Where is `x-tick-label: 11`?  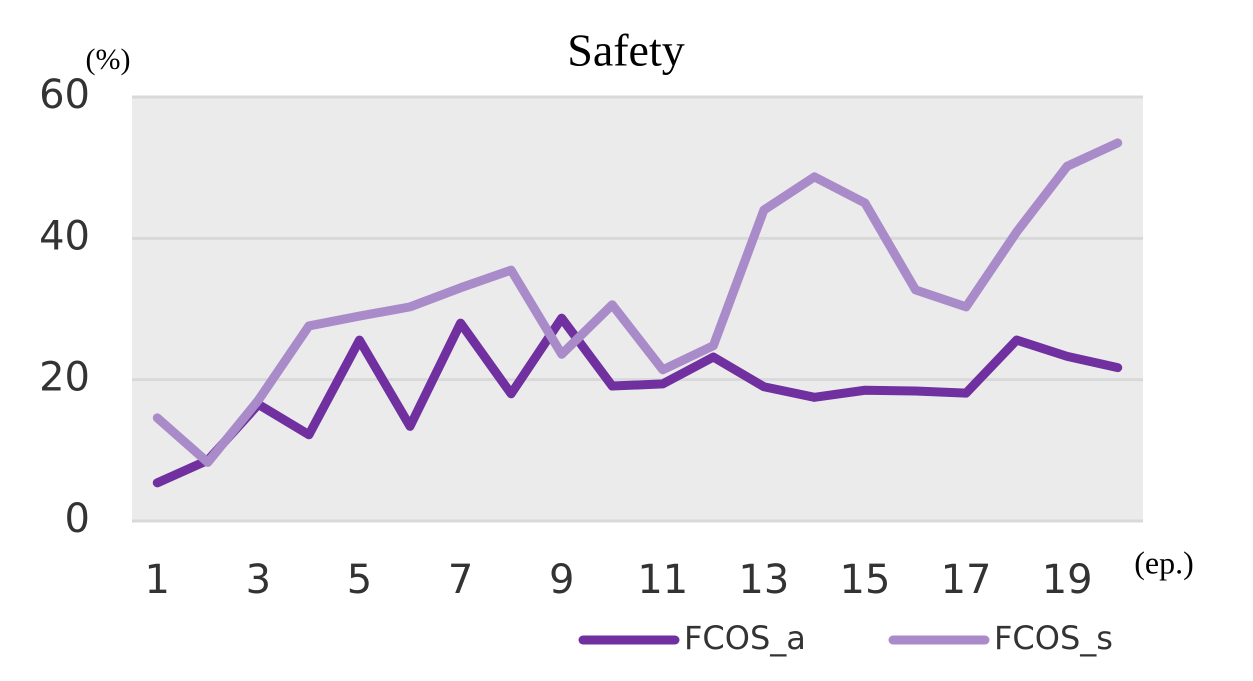
x-tick-label: 11 is located at coordinates (662, 580).